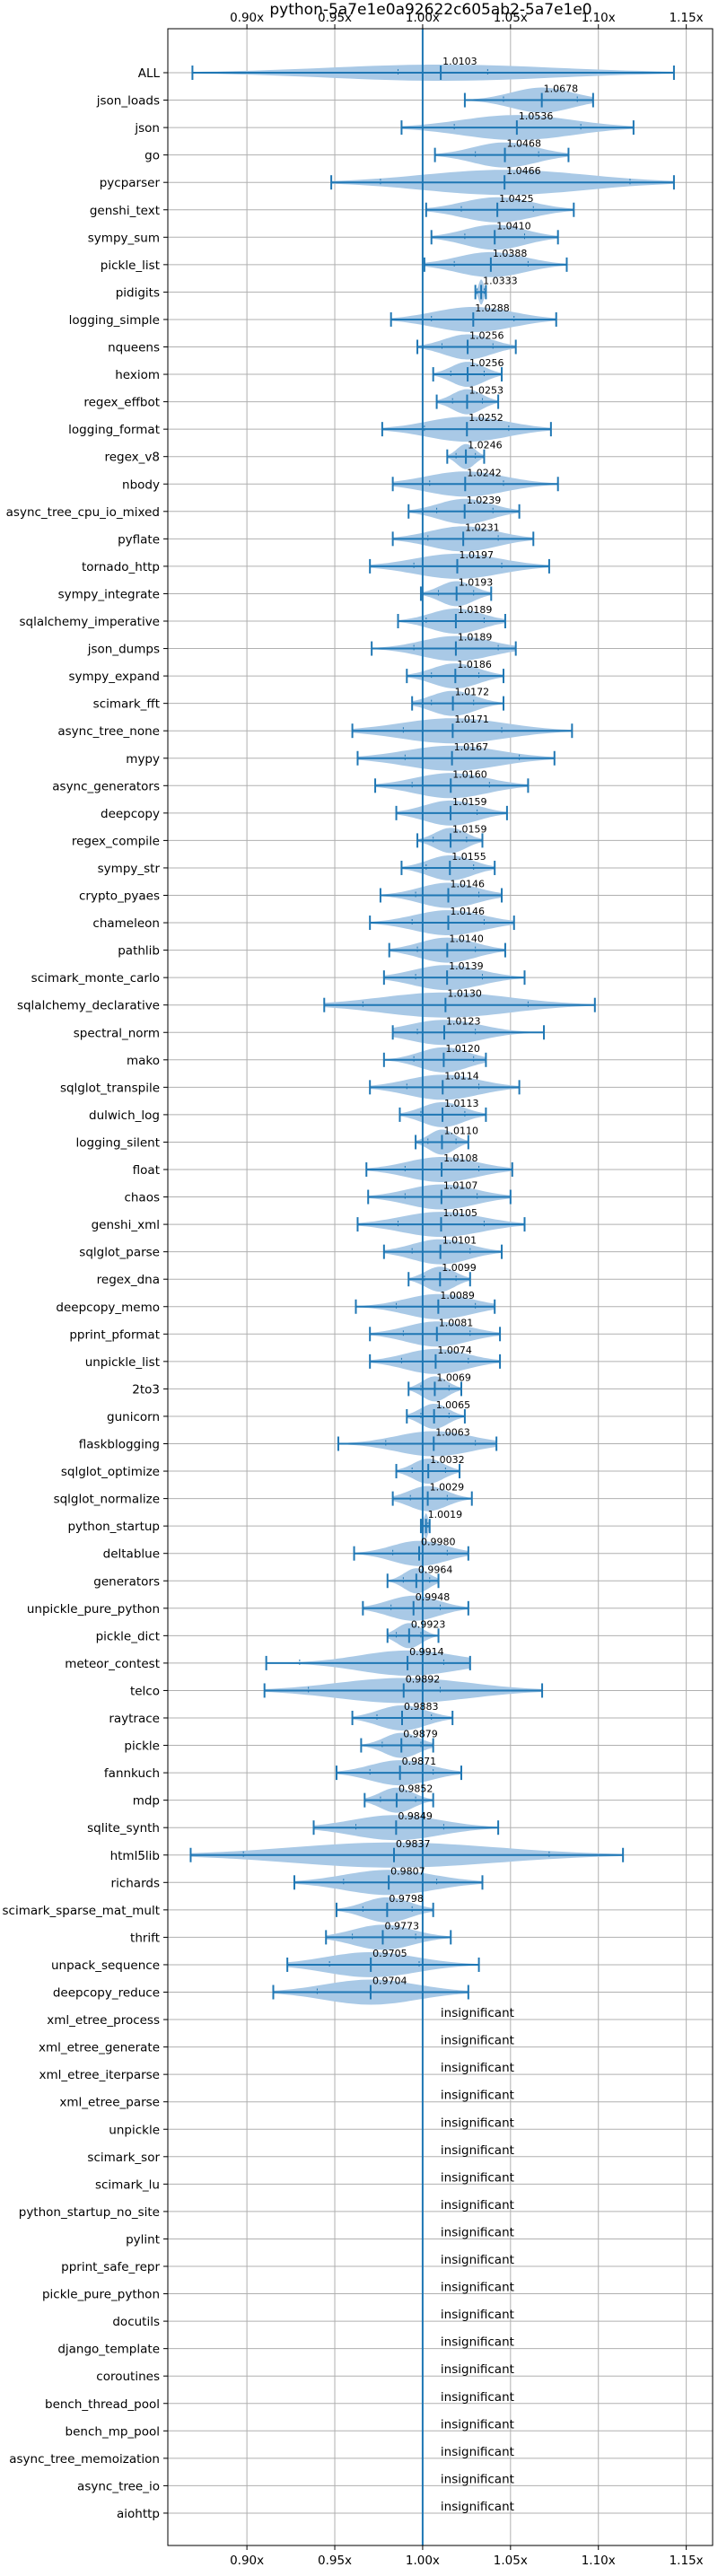 The image size is (718, 2576). What do you see at coordinates (114, 1334) in the screenshot?
I see `benchmark-label: pprint_pformat` at bounding box center [114, 1334].